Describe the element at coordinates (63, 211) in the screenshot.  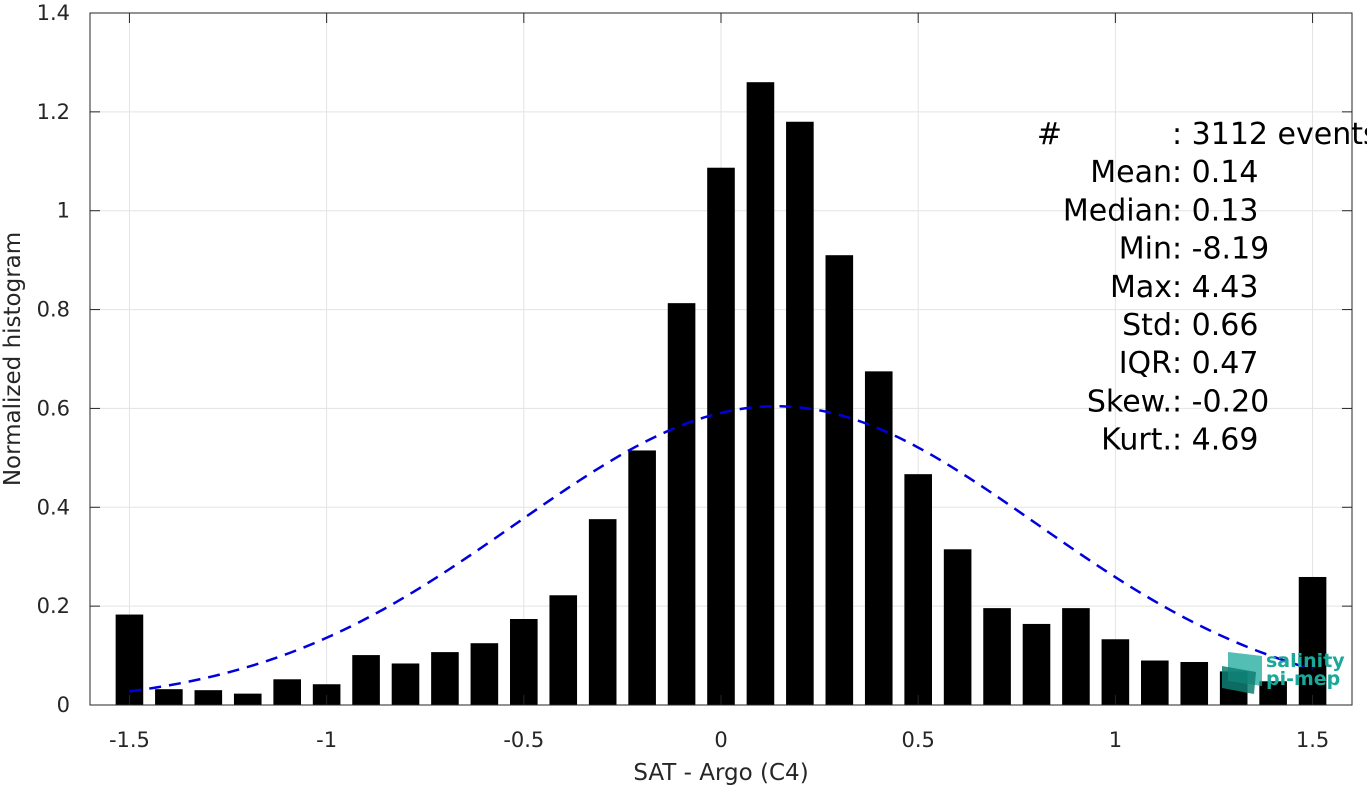
I see `y-tick-label: 1` at that location.